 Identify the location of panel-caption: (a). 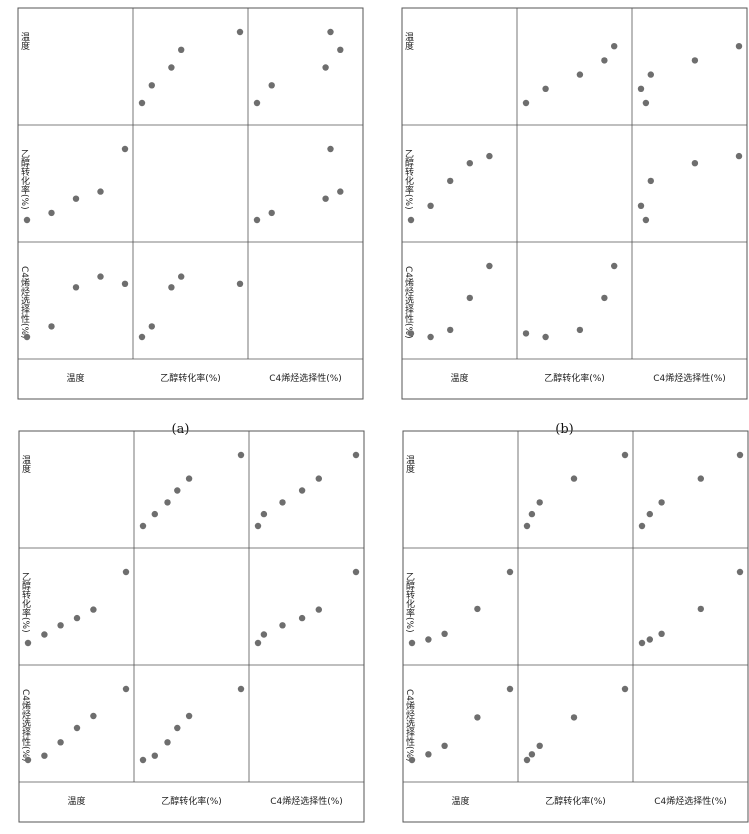
(181, 429).